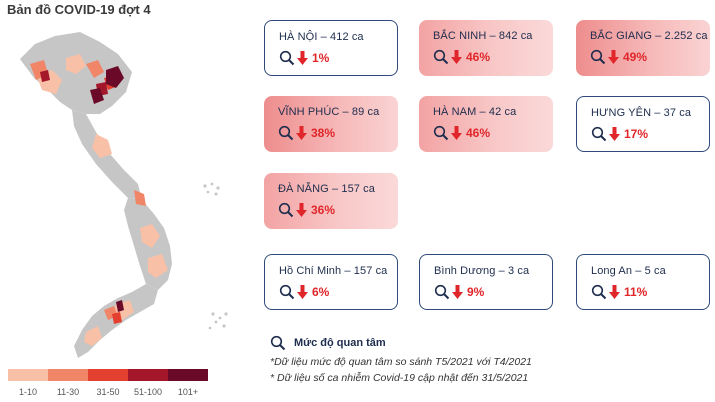  What do you see at coordinates (628, 271) in the screenshot?
I see `card-province-name: Long An – 5 ca` at bounding box center [628, 271].